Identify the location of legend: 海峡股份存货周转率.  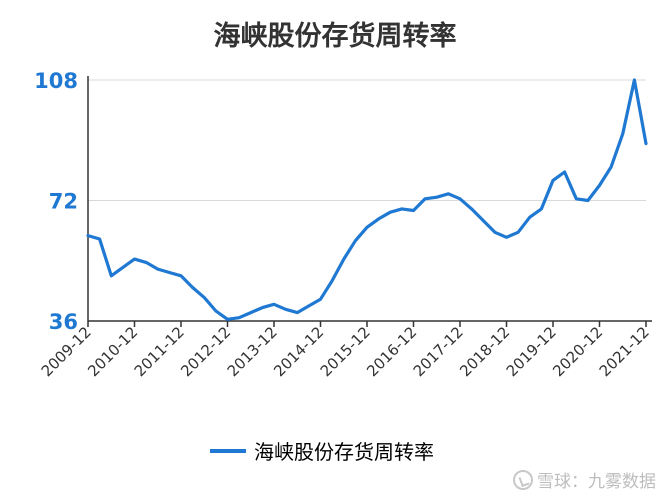
(322, 450).